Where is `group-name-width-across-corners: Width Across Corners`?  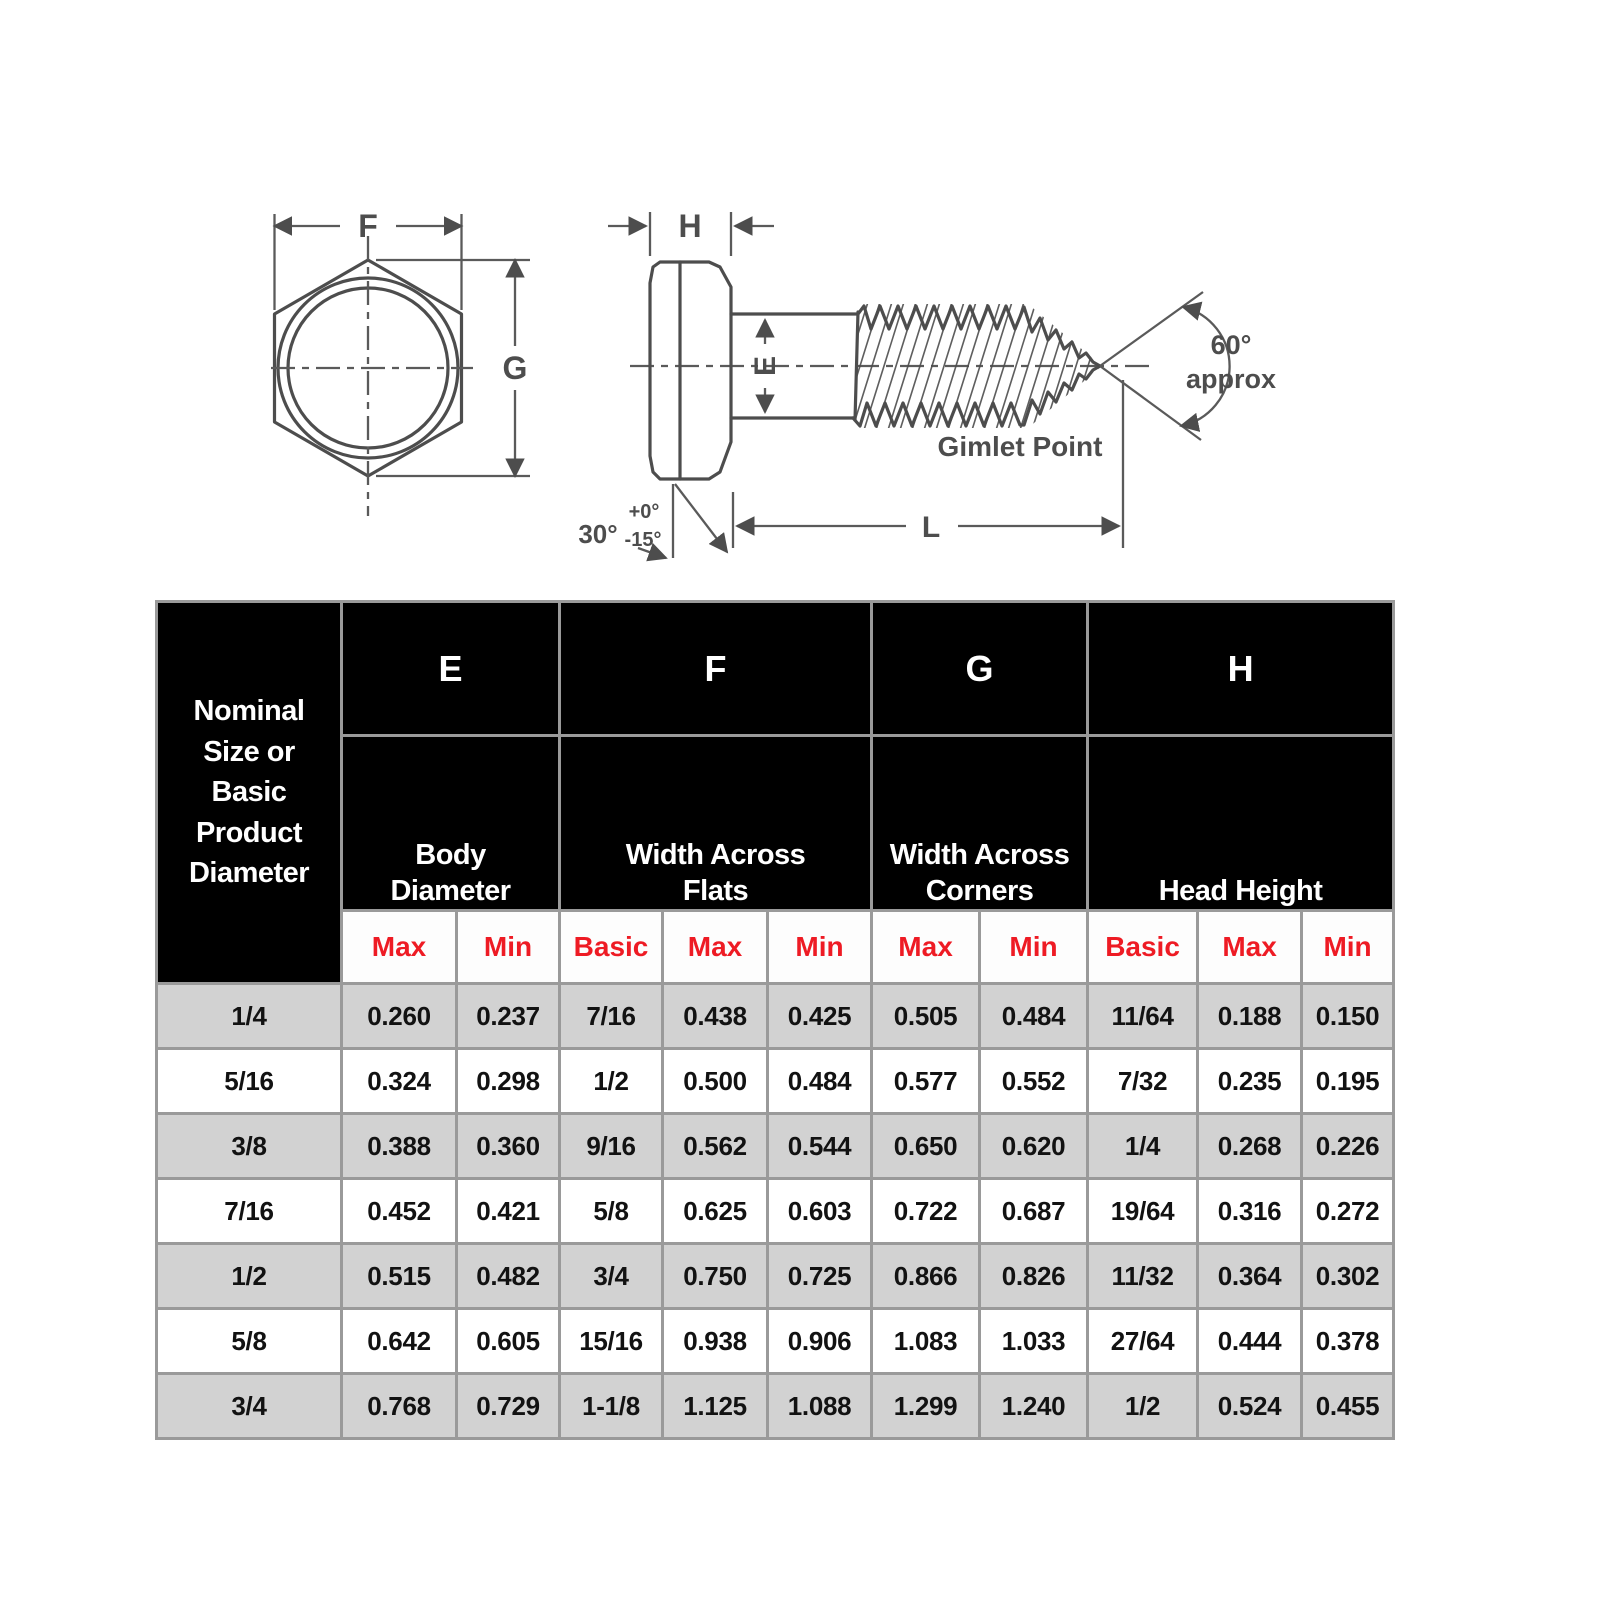 group-name-width-across-corners: Width Across Corners is located at coordinates (980, 823).